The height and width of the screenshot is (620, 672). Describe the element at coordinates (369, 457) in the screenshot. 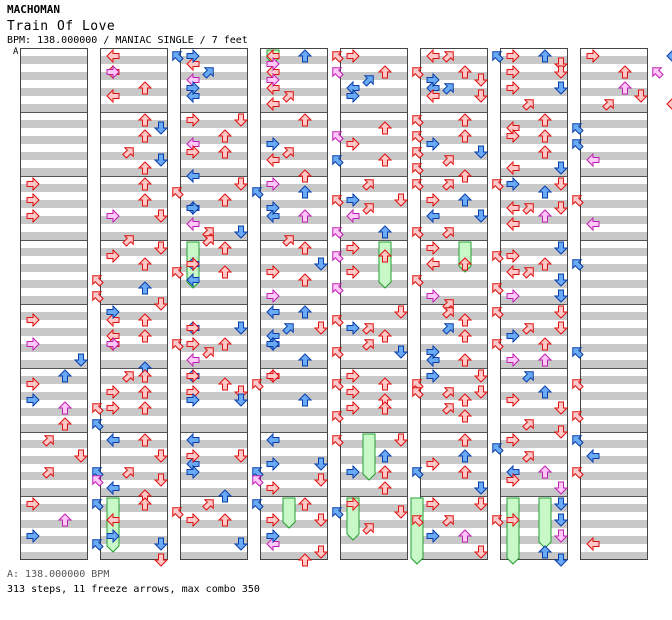

I see `freeze-arrow-body` at that location.